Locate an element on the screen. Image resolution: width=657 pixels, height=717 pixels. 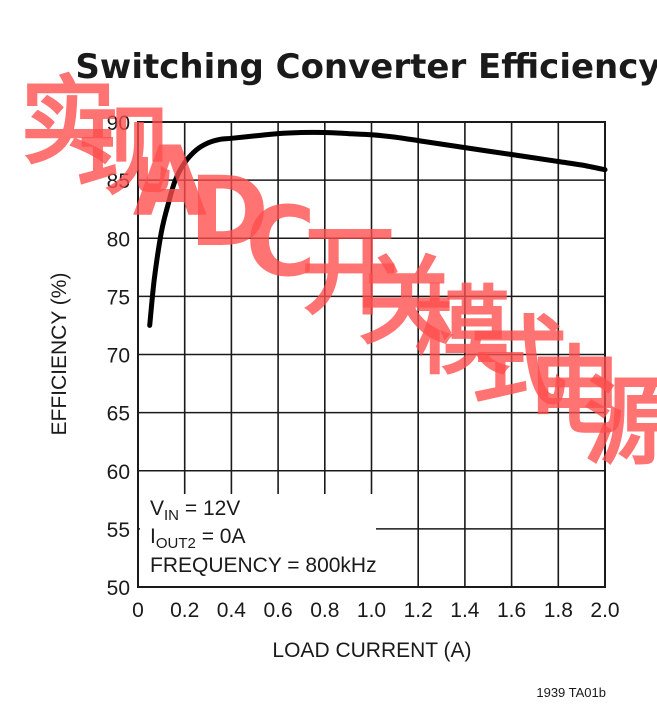
y-tick-label: 70 is located at coordinates (118, 356).